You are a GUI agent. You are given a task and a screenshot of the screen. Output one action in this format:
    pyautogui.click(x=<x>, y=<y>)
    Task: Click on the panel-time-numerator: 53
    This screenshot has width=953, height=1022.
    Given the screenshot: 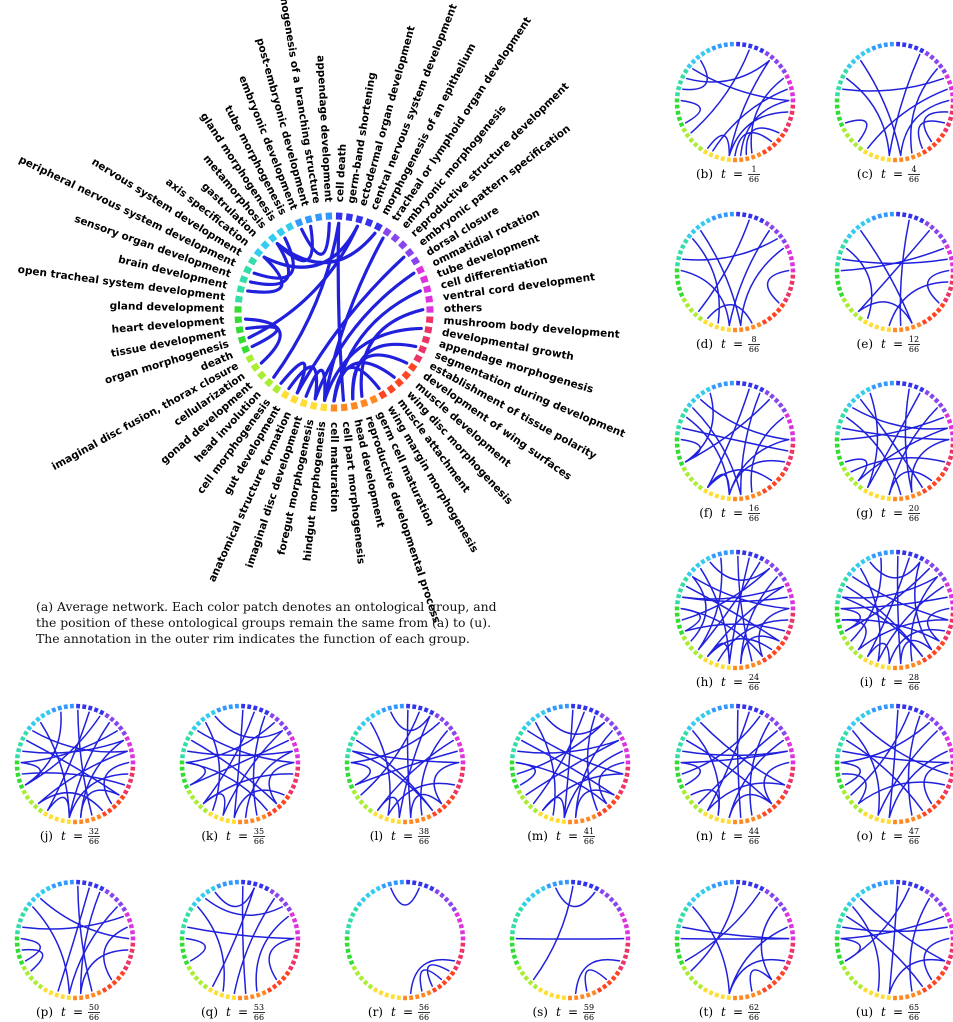 What is the action you would take?
    pyautogui.click(x=259, y=1007)
    